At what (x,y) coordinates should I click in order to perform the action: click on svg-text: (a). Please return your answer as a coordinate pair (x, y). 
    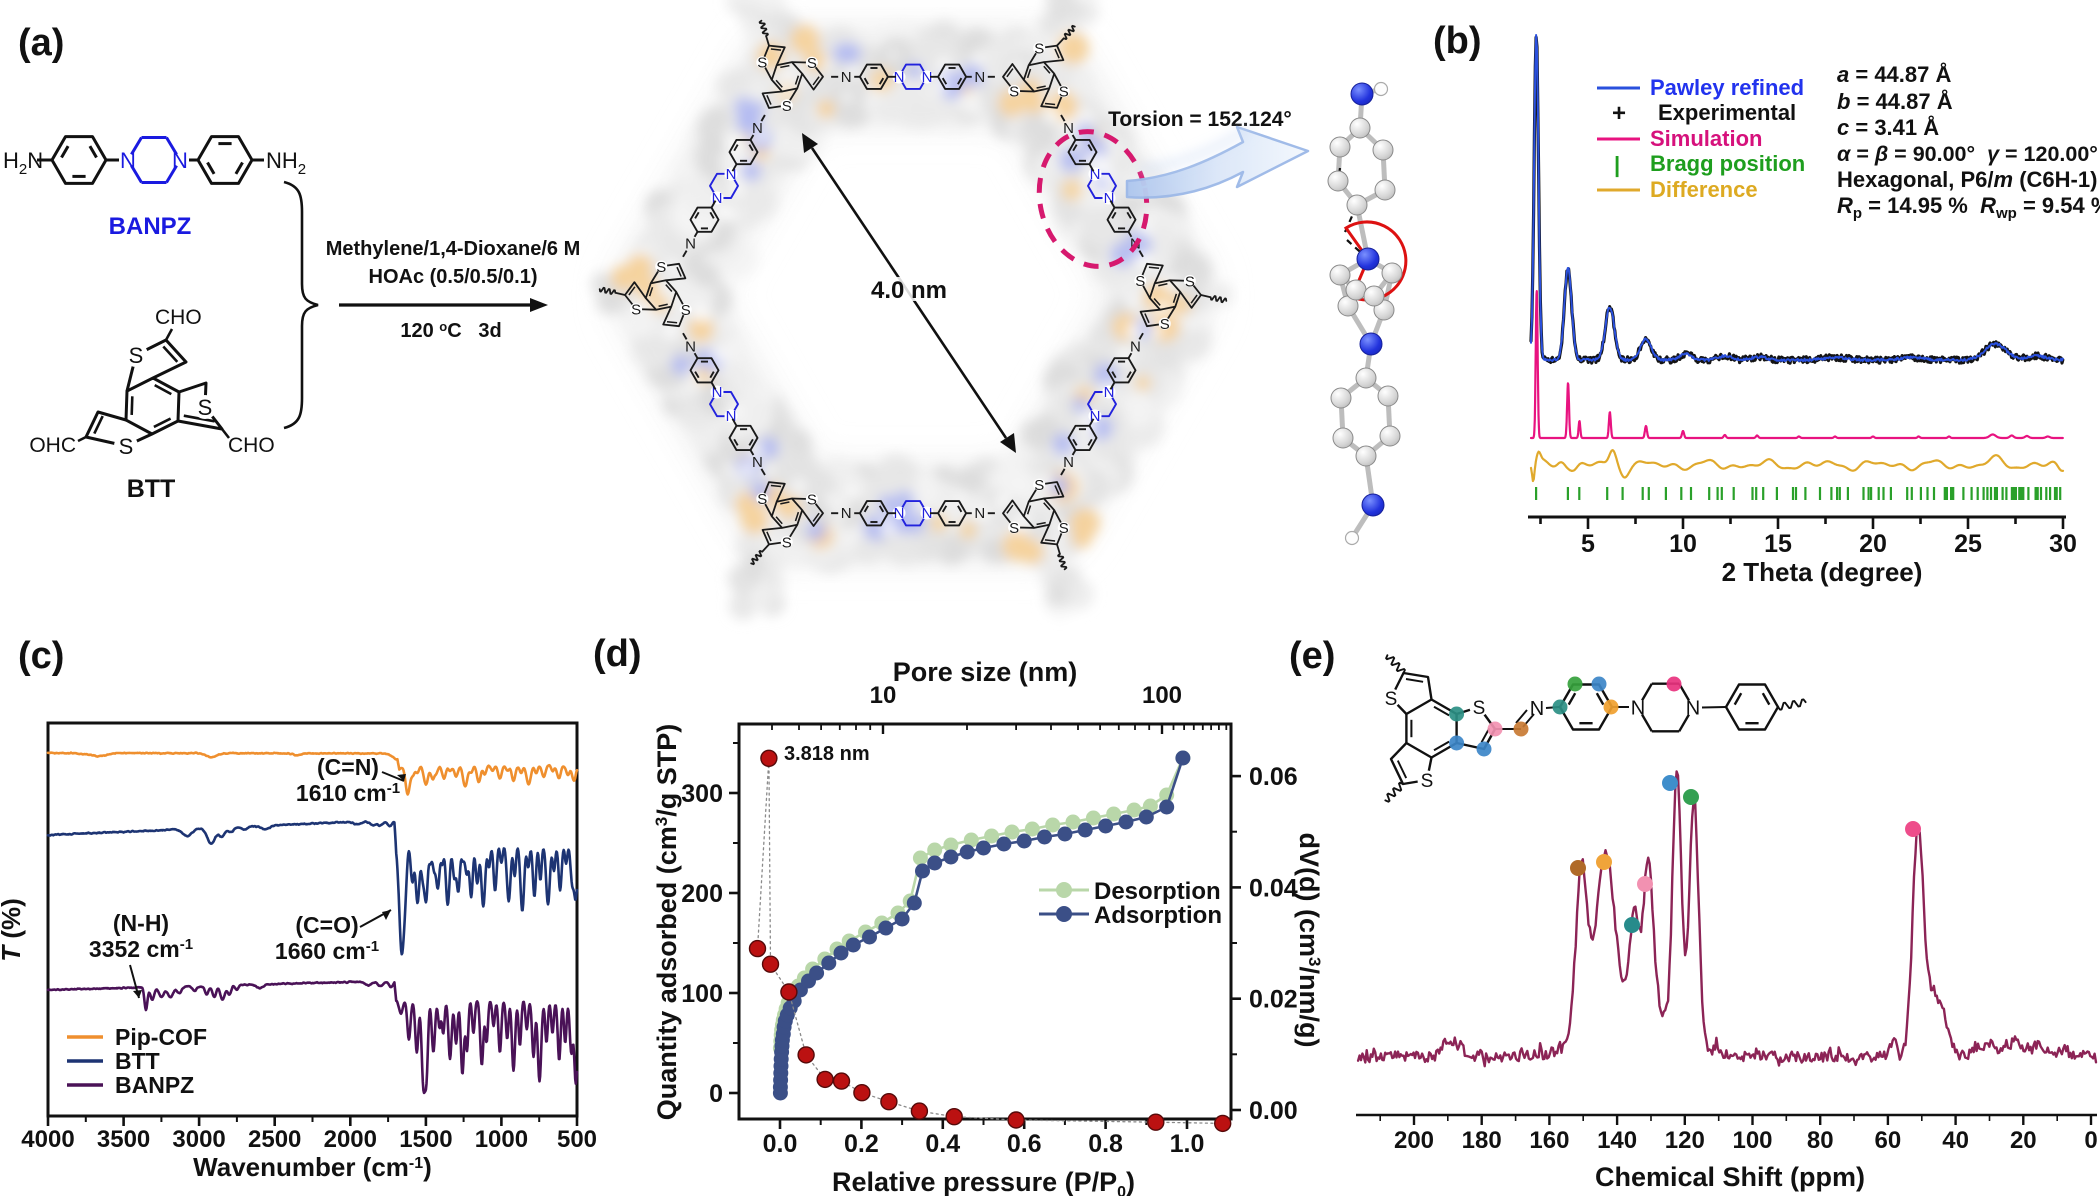
    Looking at the image, I should click on (41, 43).